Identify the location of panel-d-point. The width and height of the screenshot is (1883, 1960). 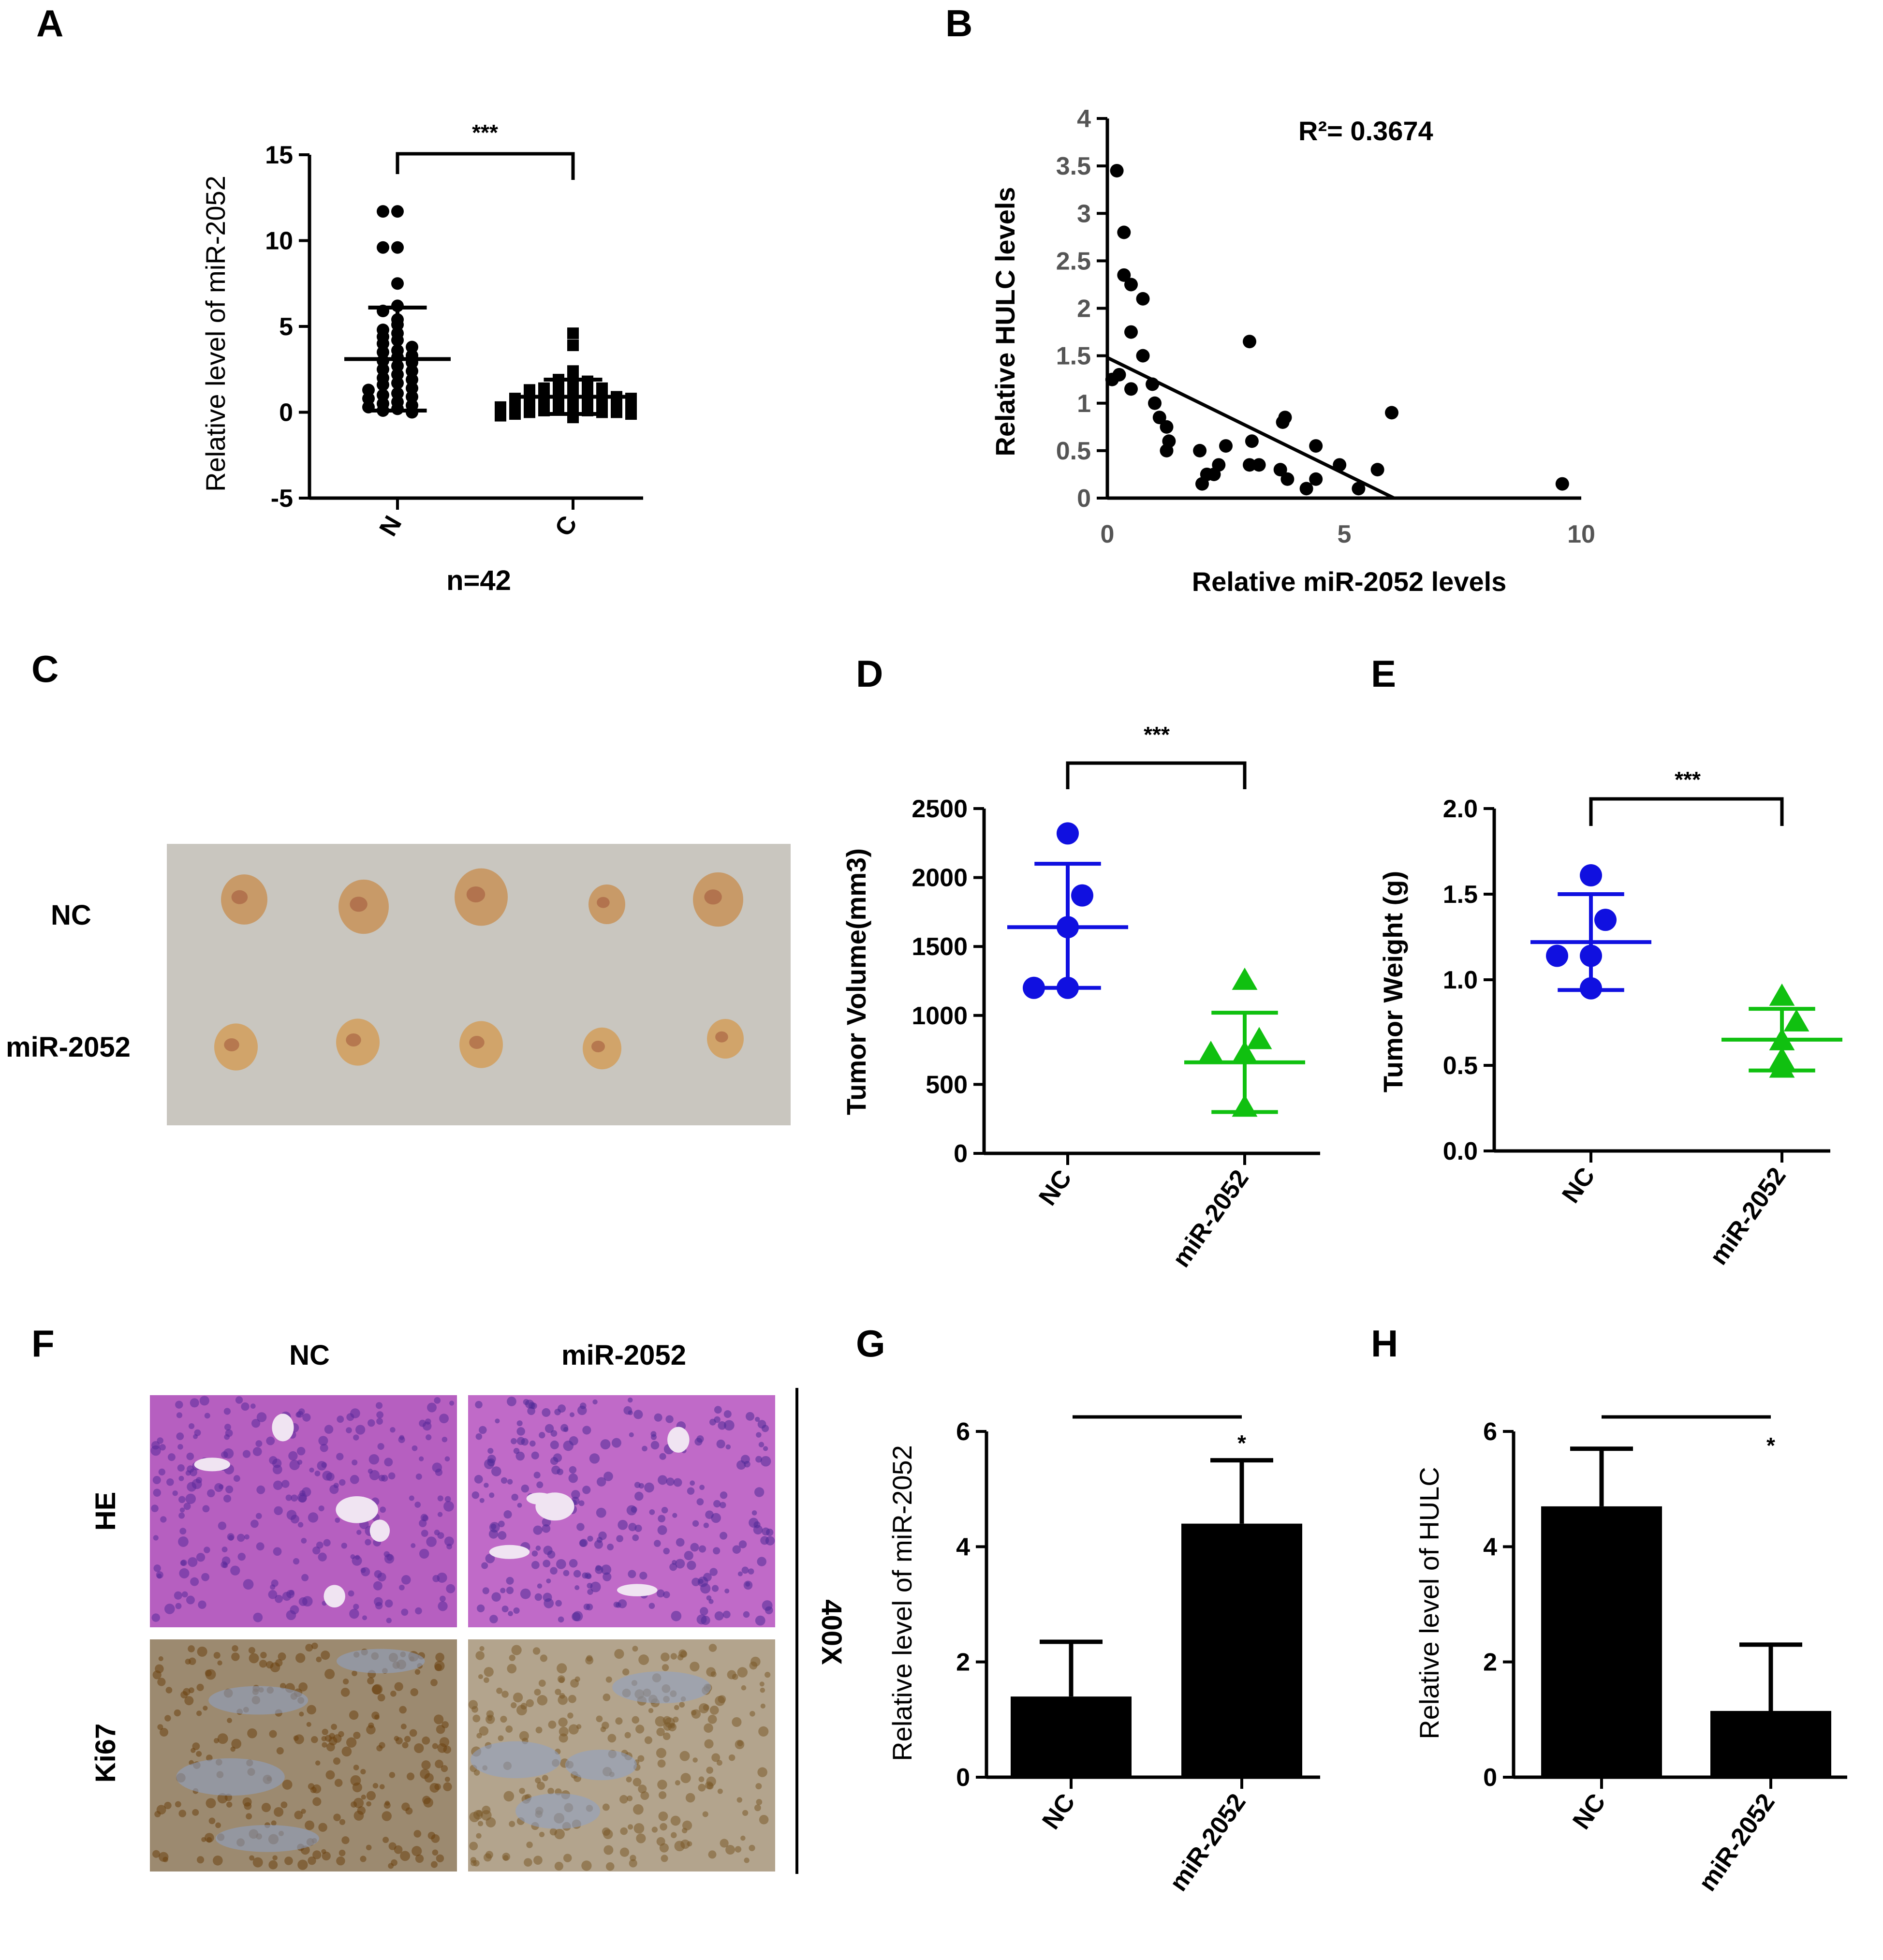
(1068, 988).